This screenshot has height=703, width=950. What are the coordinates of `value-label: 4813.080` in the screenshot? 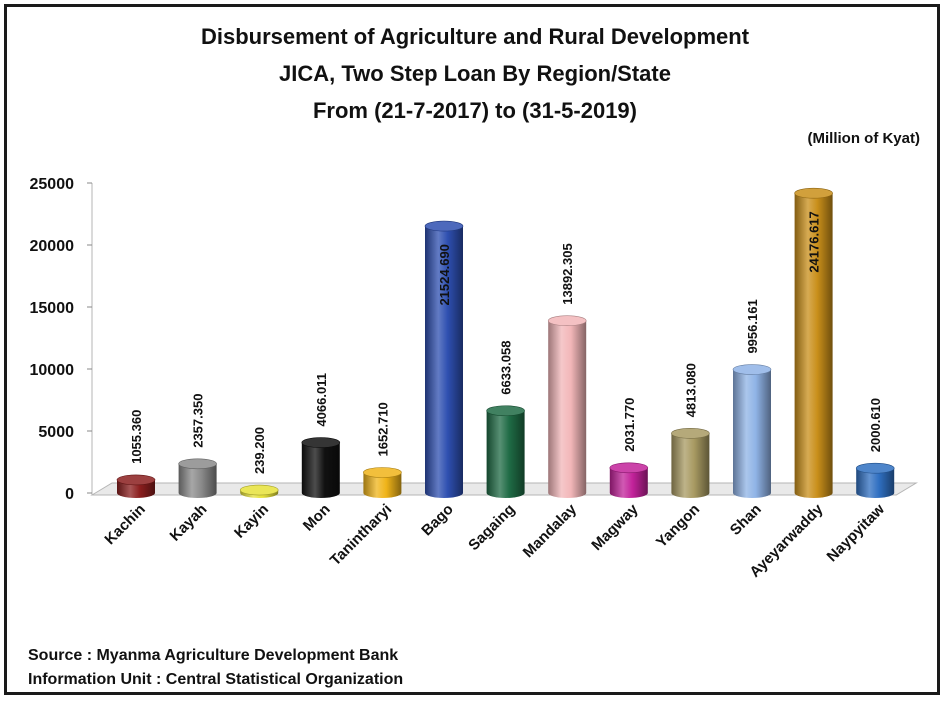 It's located at (690, 390).